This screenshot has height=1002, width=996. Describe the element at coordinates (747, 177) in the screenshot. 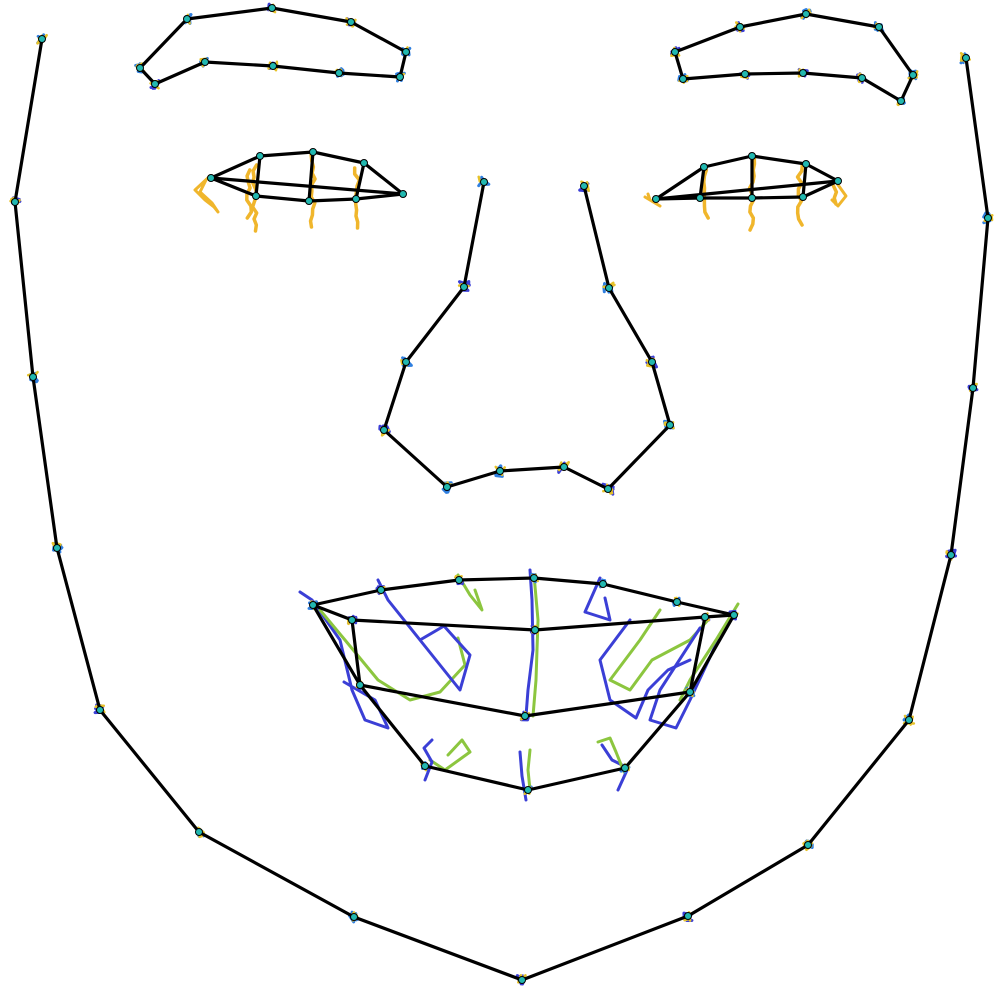

I see `left-eye-outline` at that location.